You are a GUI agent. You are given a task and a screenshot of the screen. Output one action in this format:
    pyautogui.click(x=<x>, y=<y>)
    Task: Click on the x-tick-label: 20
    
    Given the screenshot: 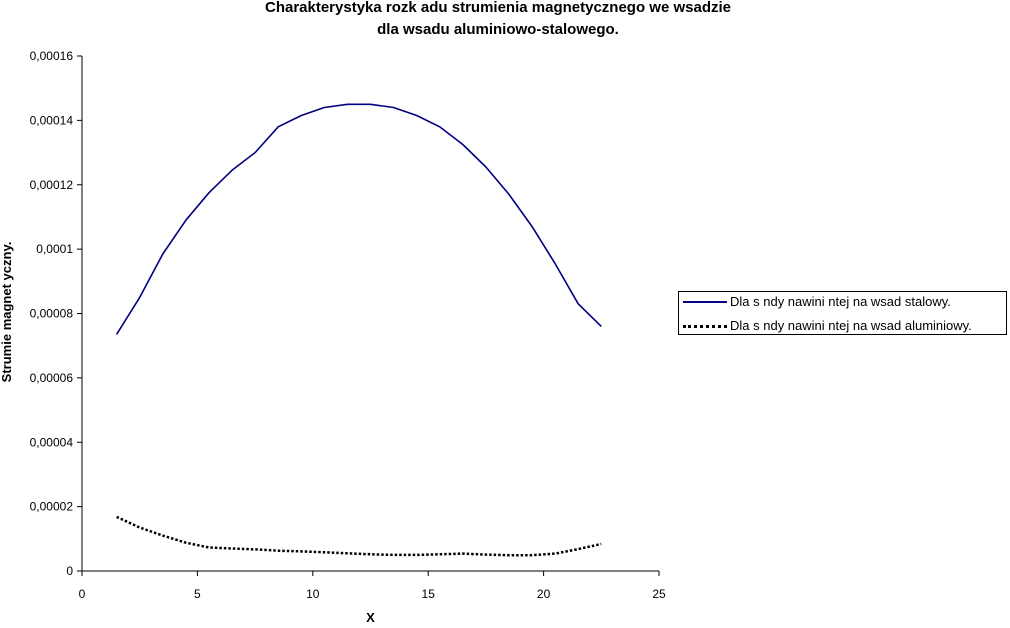 What is the action you would take?
    pyautogui.click(x=544, y=594)
    